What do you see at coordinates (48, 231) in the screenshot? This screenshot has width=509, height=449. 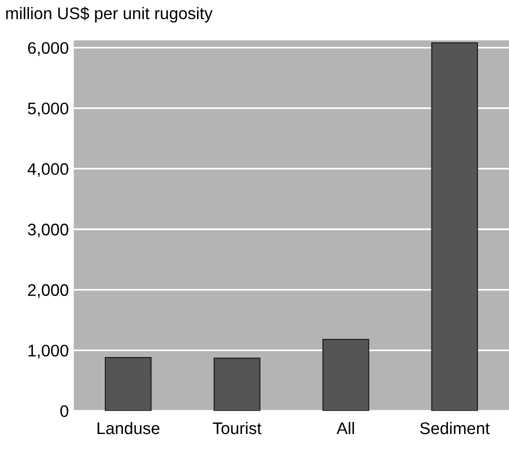 I see `y-tick-label: 3,000` at bounding box center [48, 231].